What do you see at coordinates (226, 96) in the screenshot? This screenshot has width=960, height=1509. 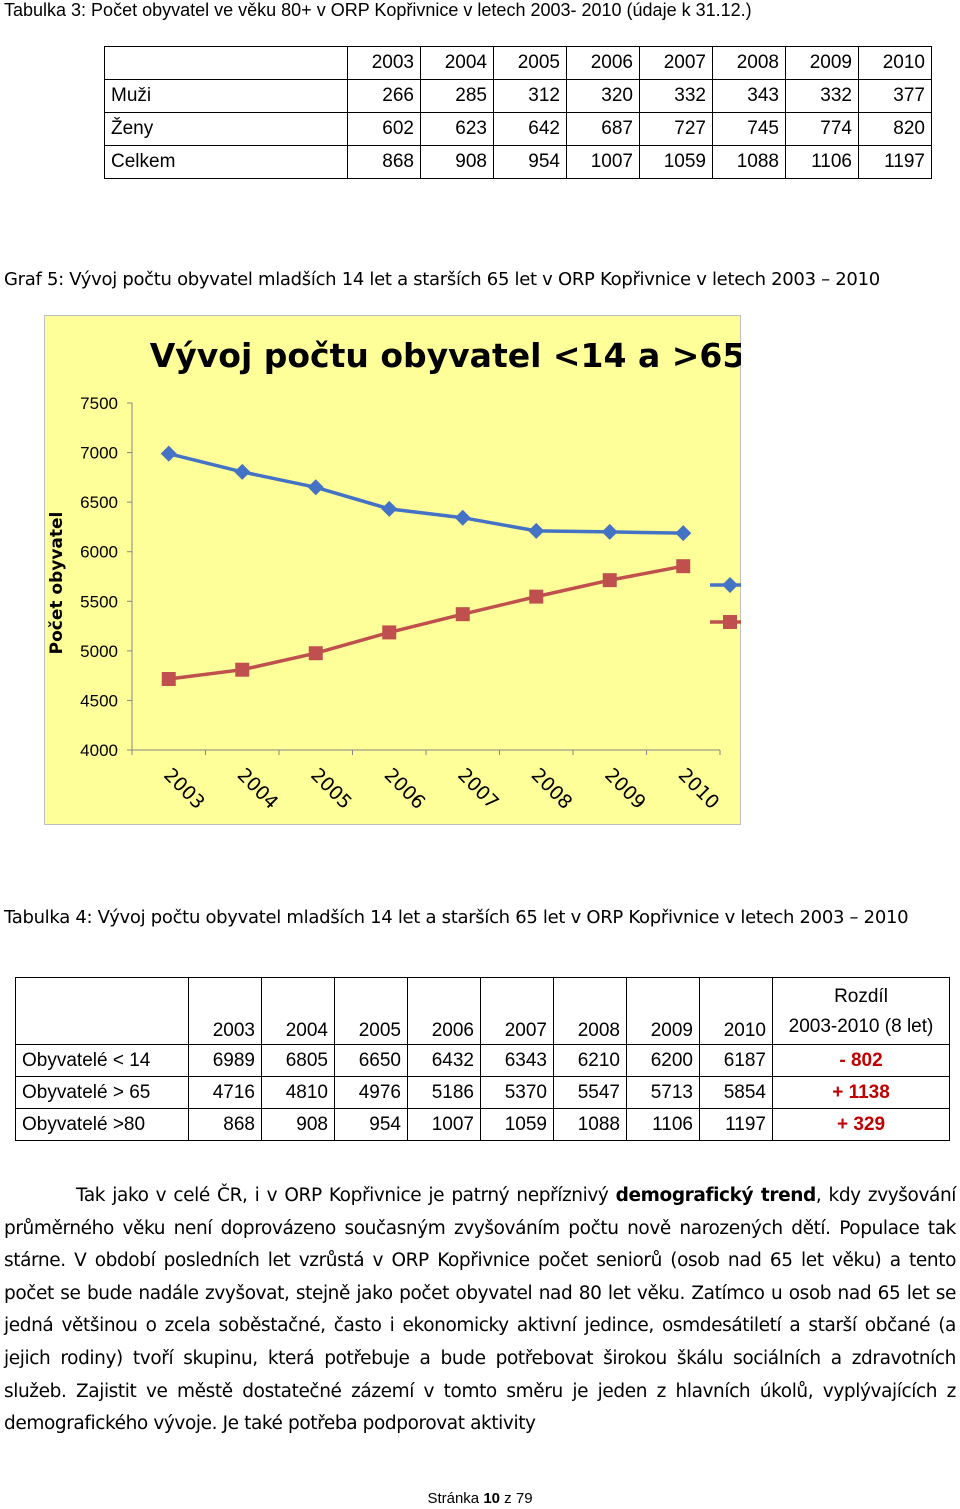 I see `row-label: Muži` at bounding box center [226, 96].